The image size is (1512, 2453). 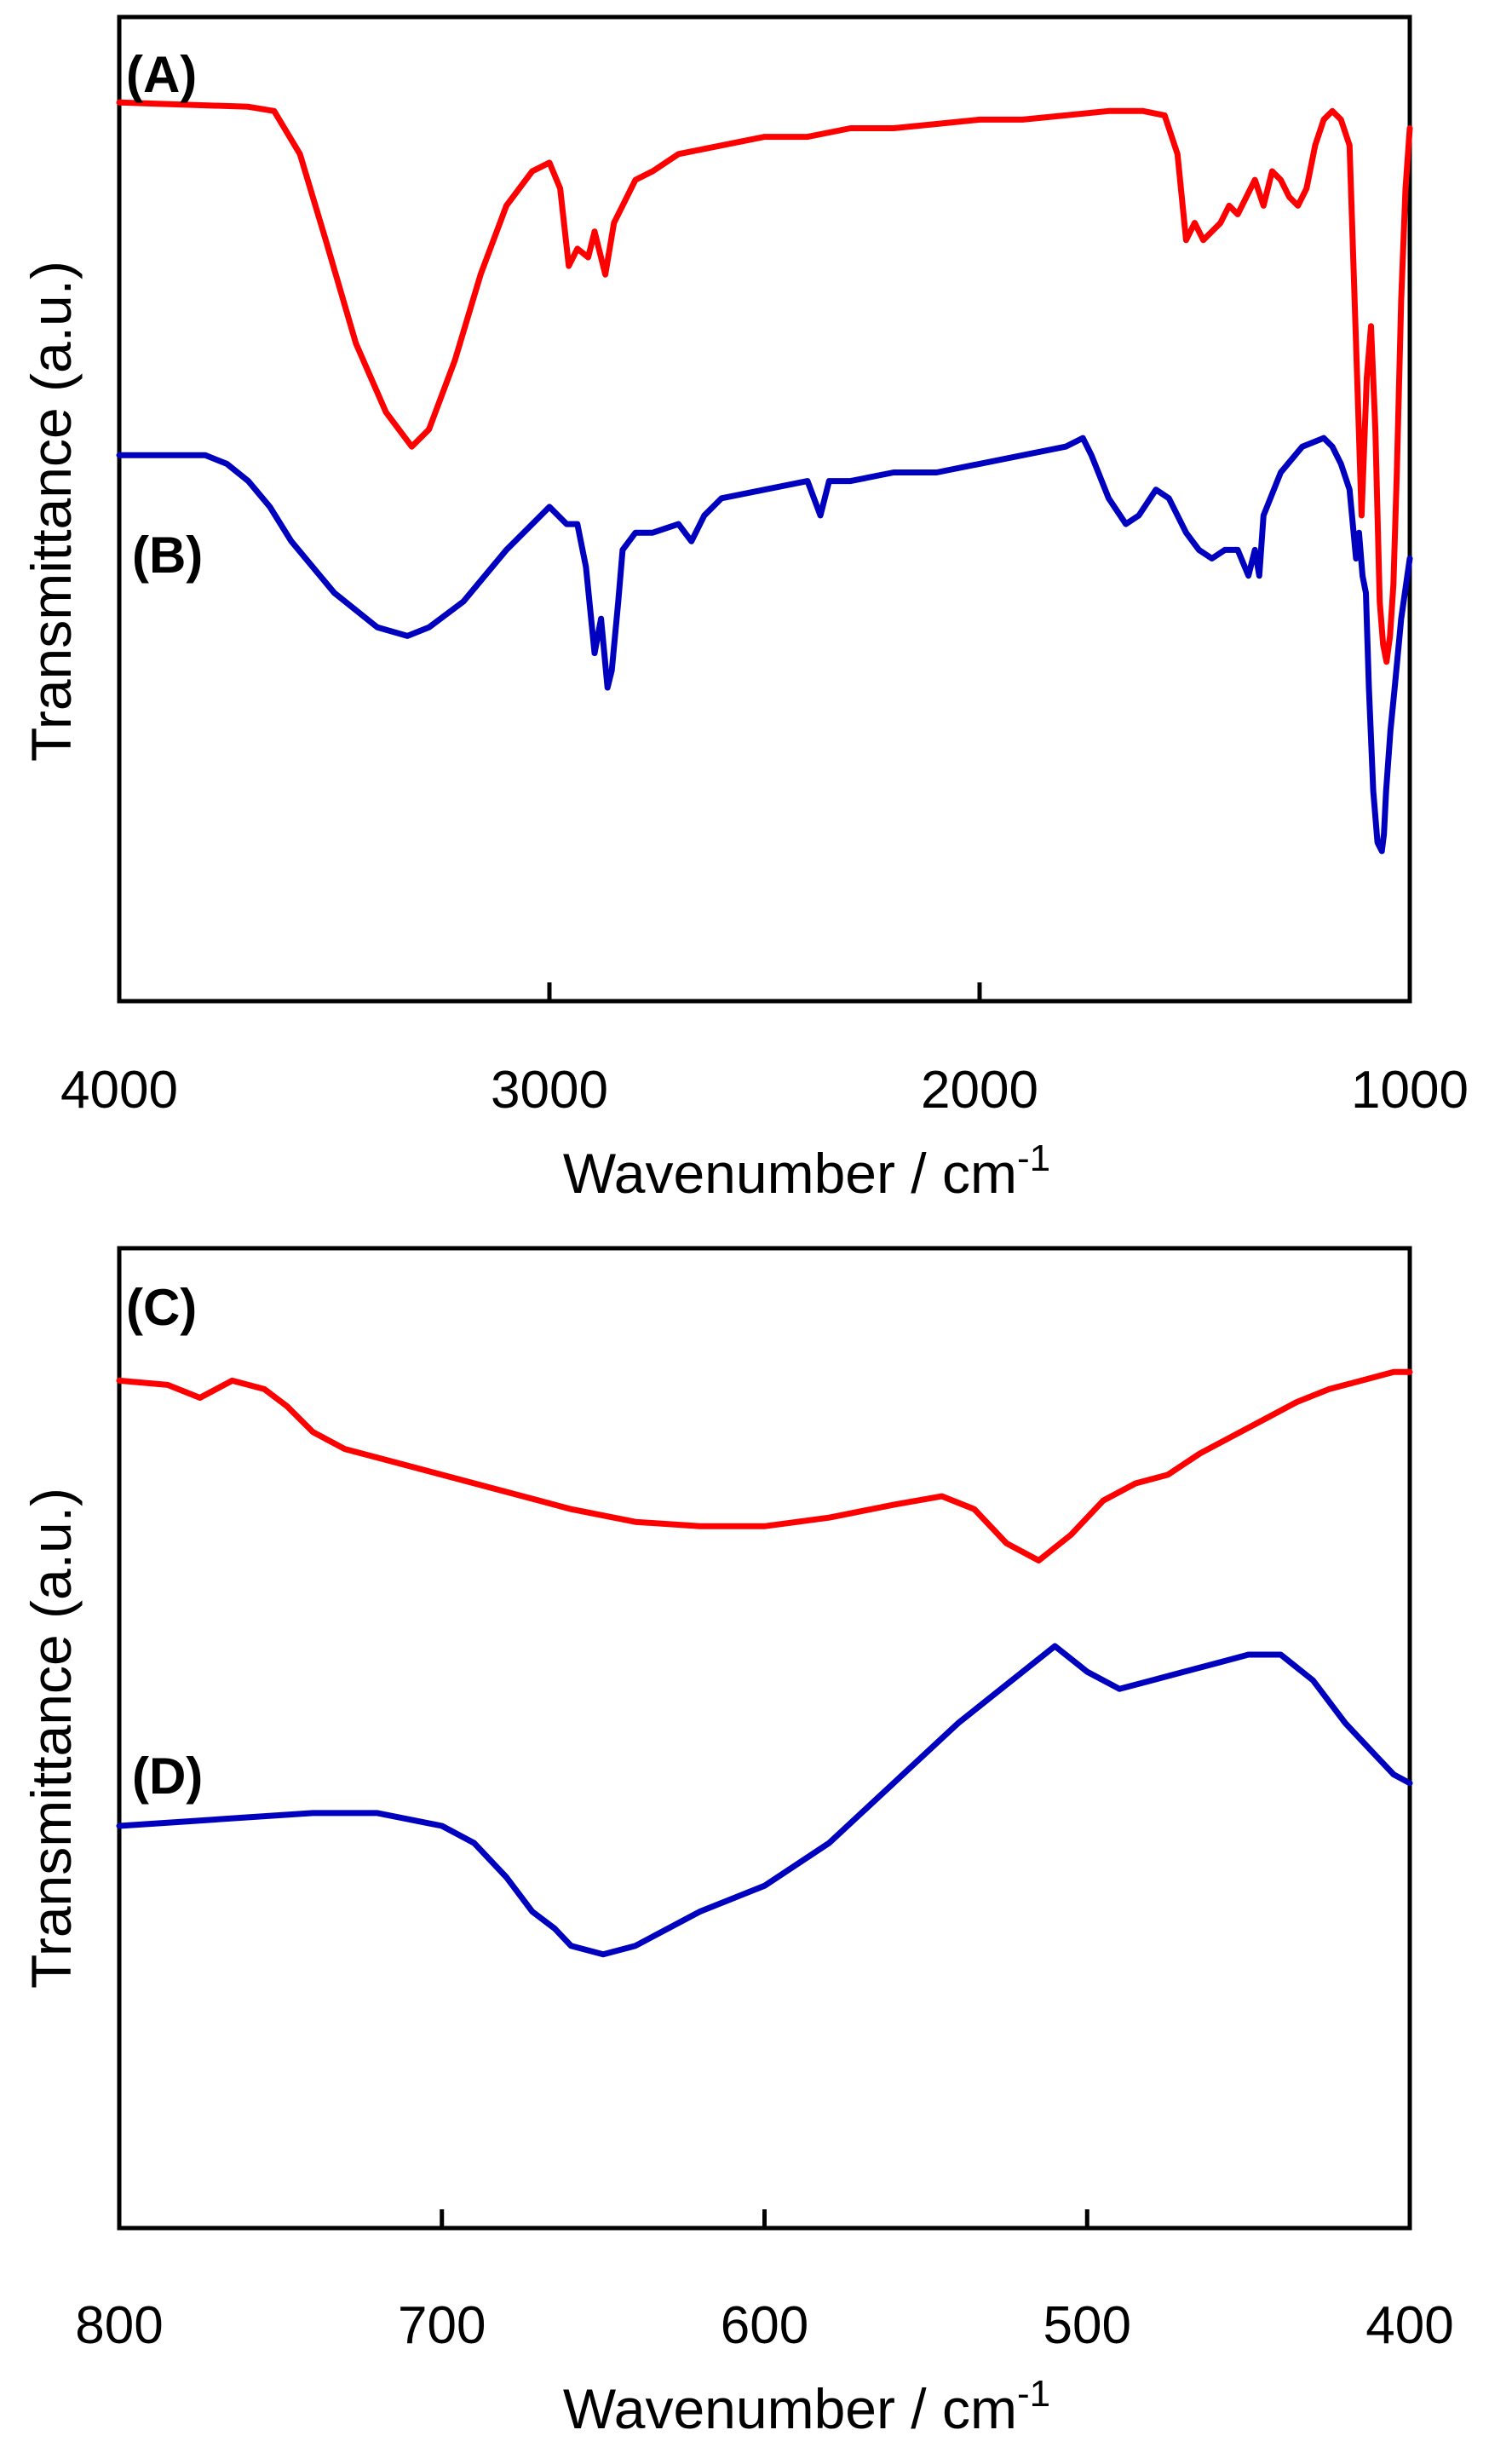 I want to click on x-tick-label: 1000, so click(x=1410, y=1090).